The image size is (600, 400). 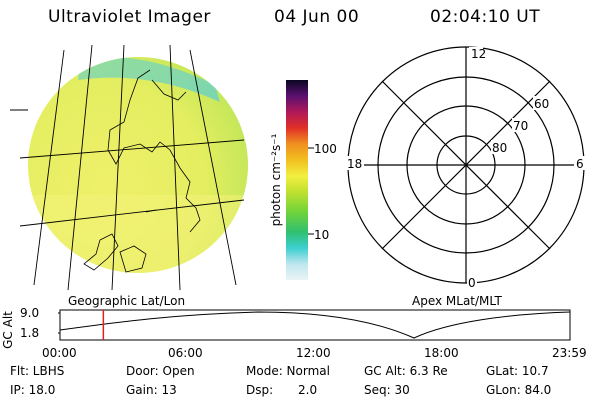 I want to click on geographic-panel-label: Geographic Lat/Lon, so click(x=127, y=301).